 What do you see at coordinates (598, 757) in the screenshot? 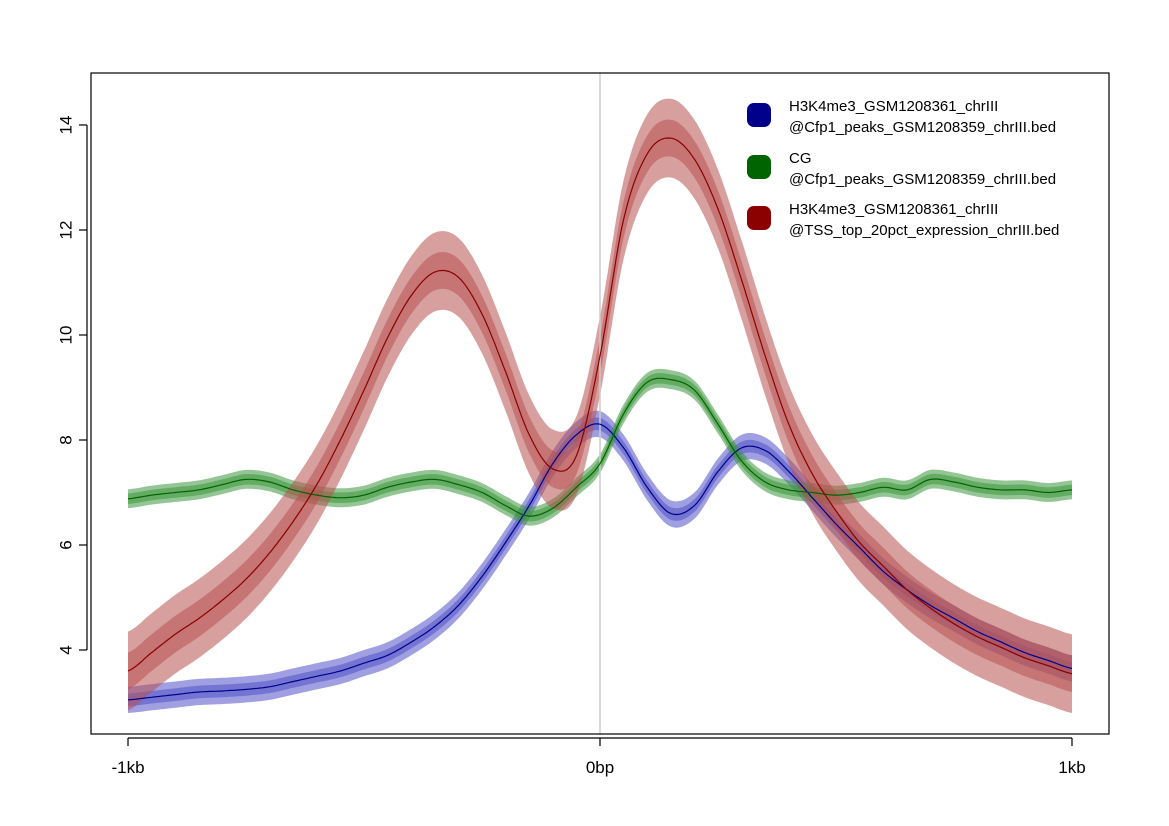
I see `x-axis: -1kb 0bp 1kb` at bounding box center [598, 757].